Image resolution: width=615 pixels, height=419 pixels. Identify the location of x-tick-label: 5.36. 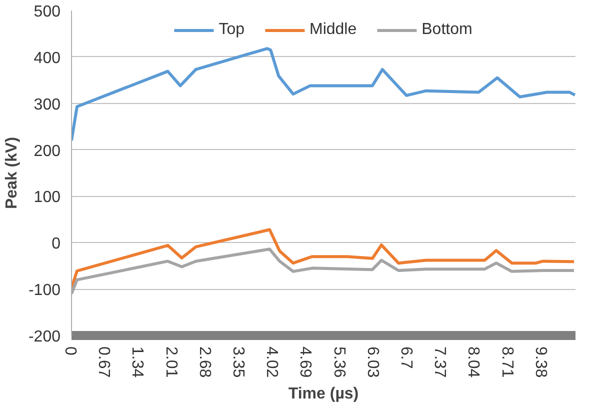
(339, 362).